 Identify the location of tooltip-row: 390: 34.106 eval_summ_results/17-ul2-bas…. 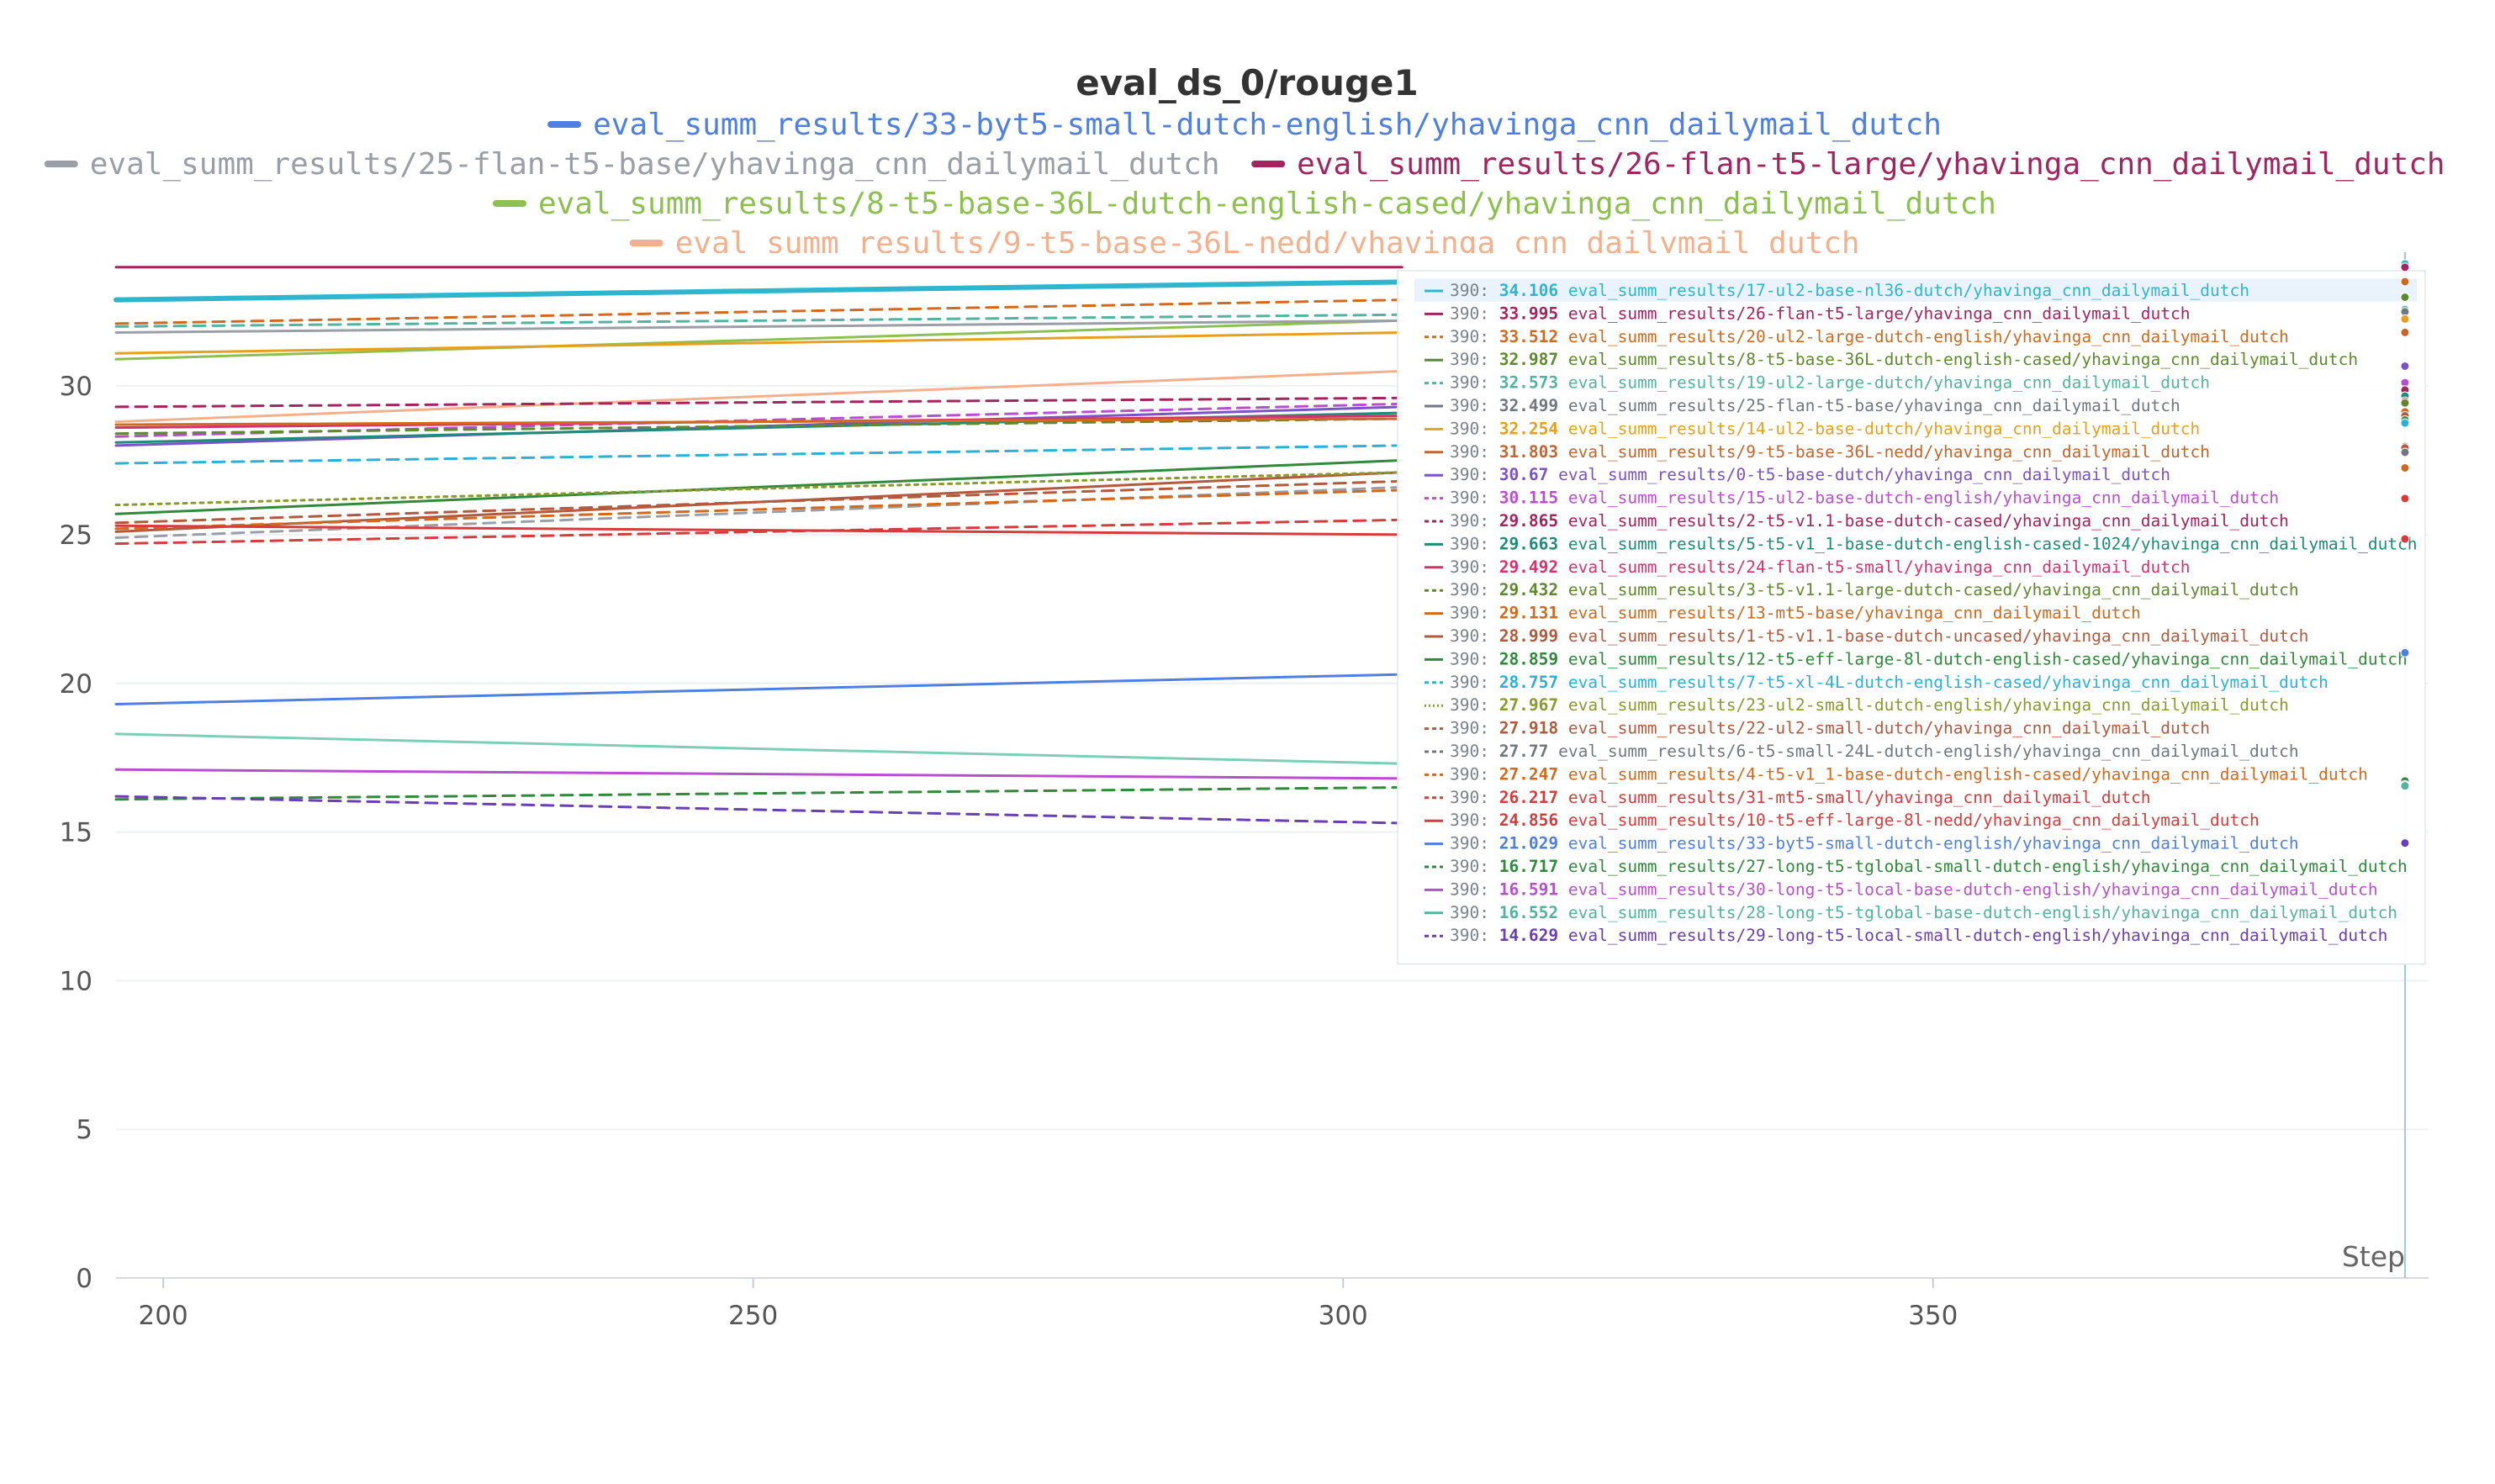
(1849, 290).